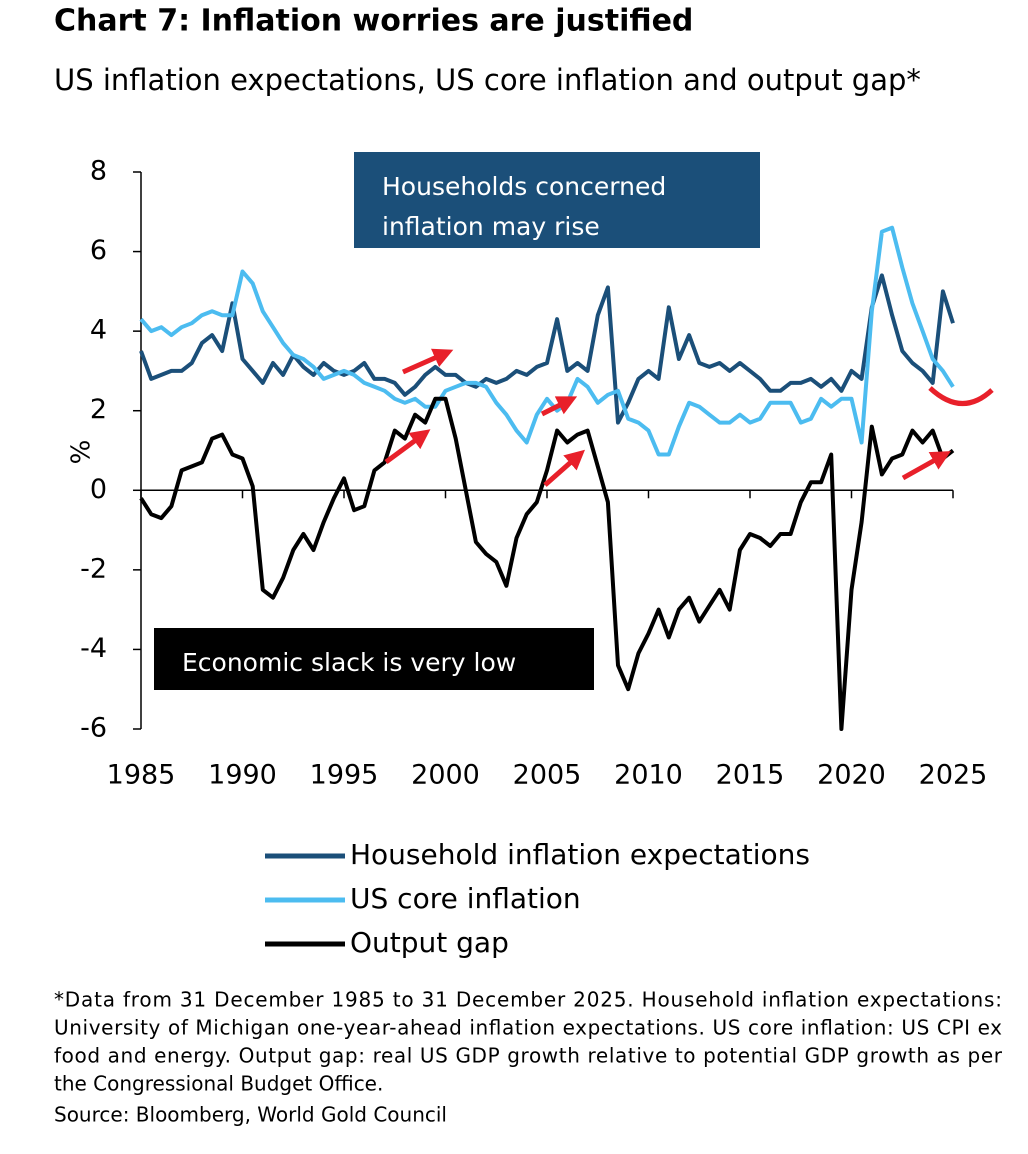 This screenshot has width=1028, height=1154. I want to click on footnote: Source: Bloomberg, World Gold Council, so click(250, 1115).